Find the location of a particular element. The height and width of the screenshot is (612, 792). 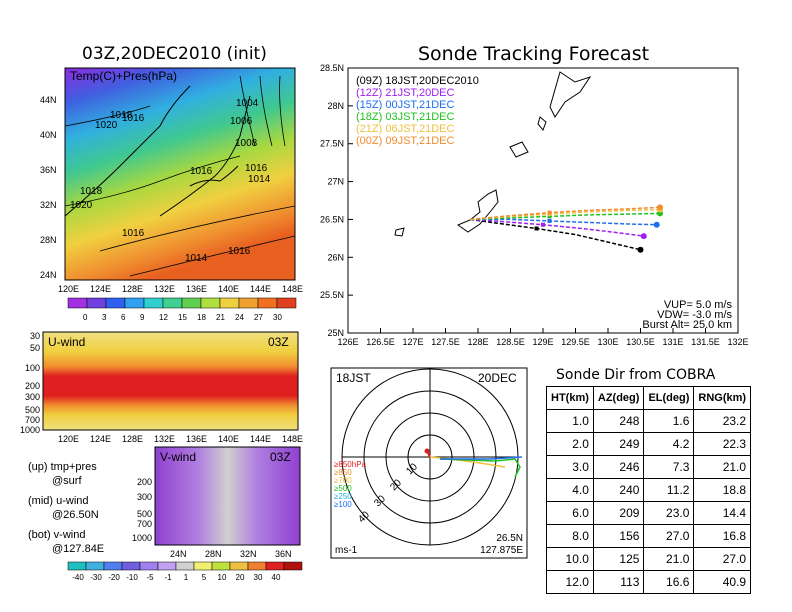

isobar-label: 1008 is located at coordinates (246, 143).